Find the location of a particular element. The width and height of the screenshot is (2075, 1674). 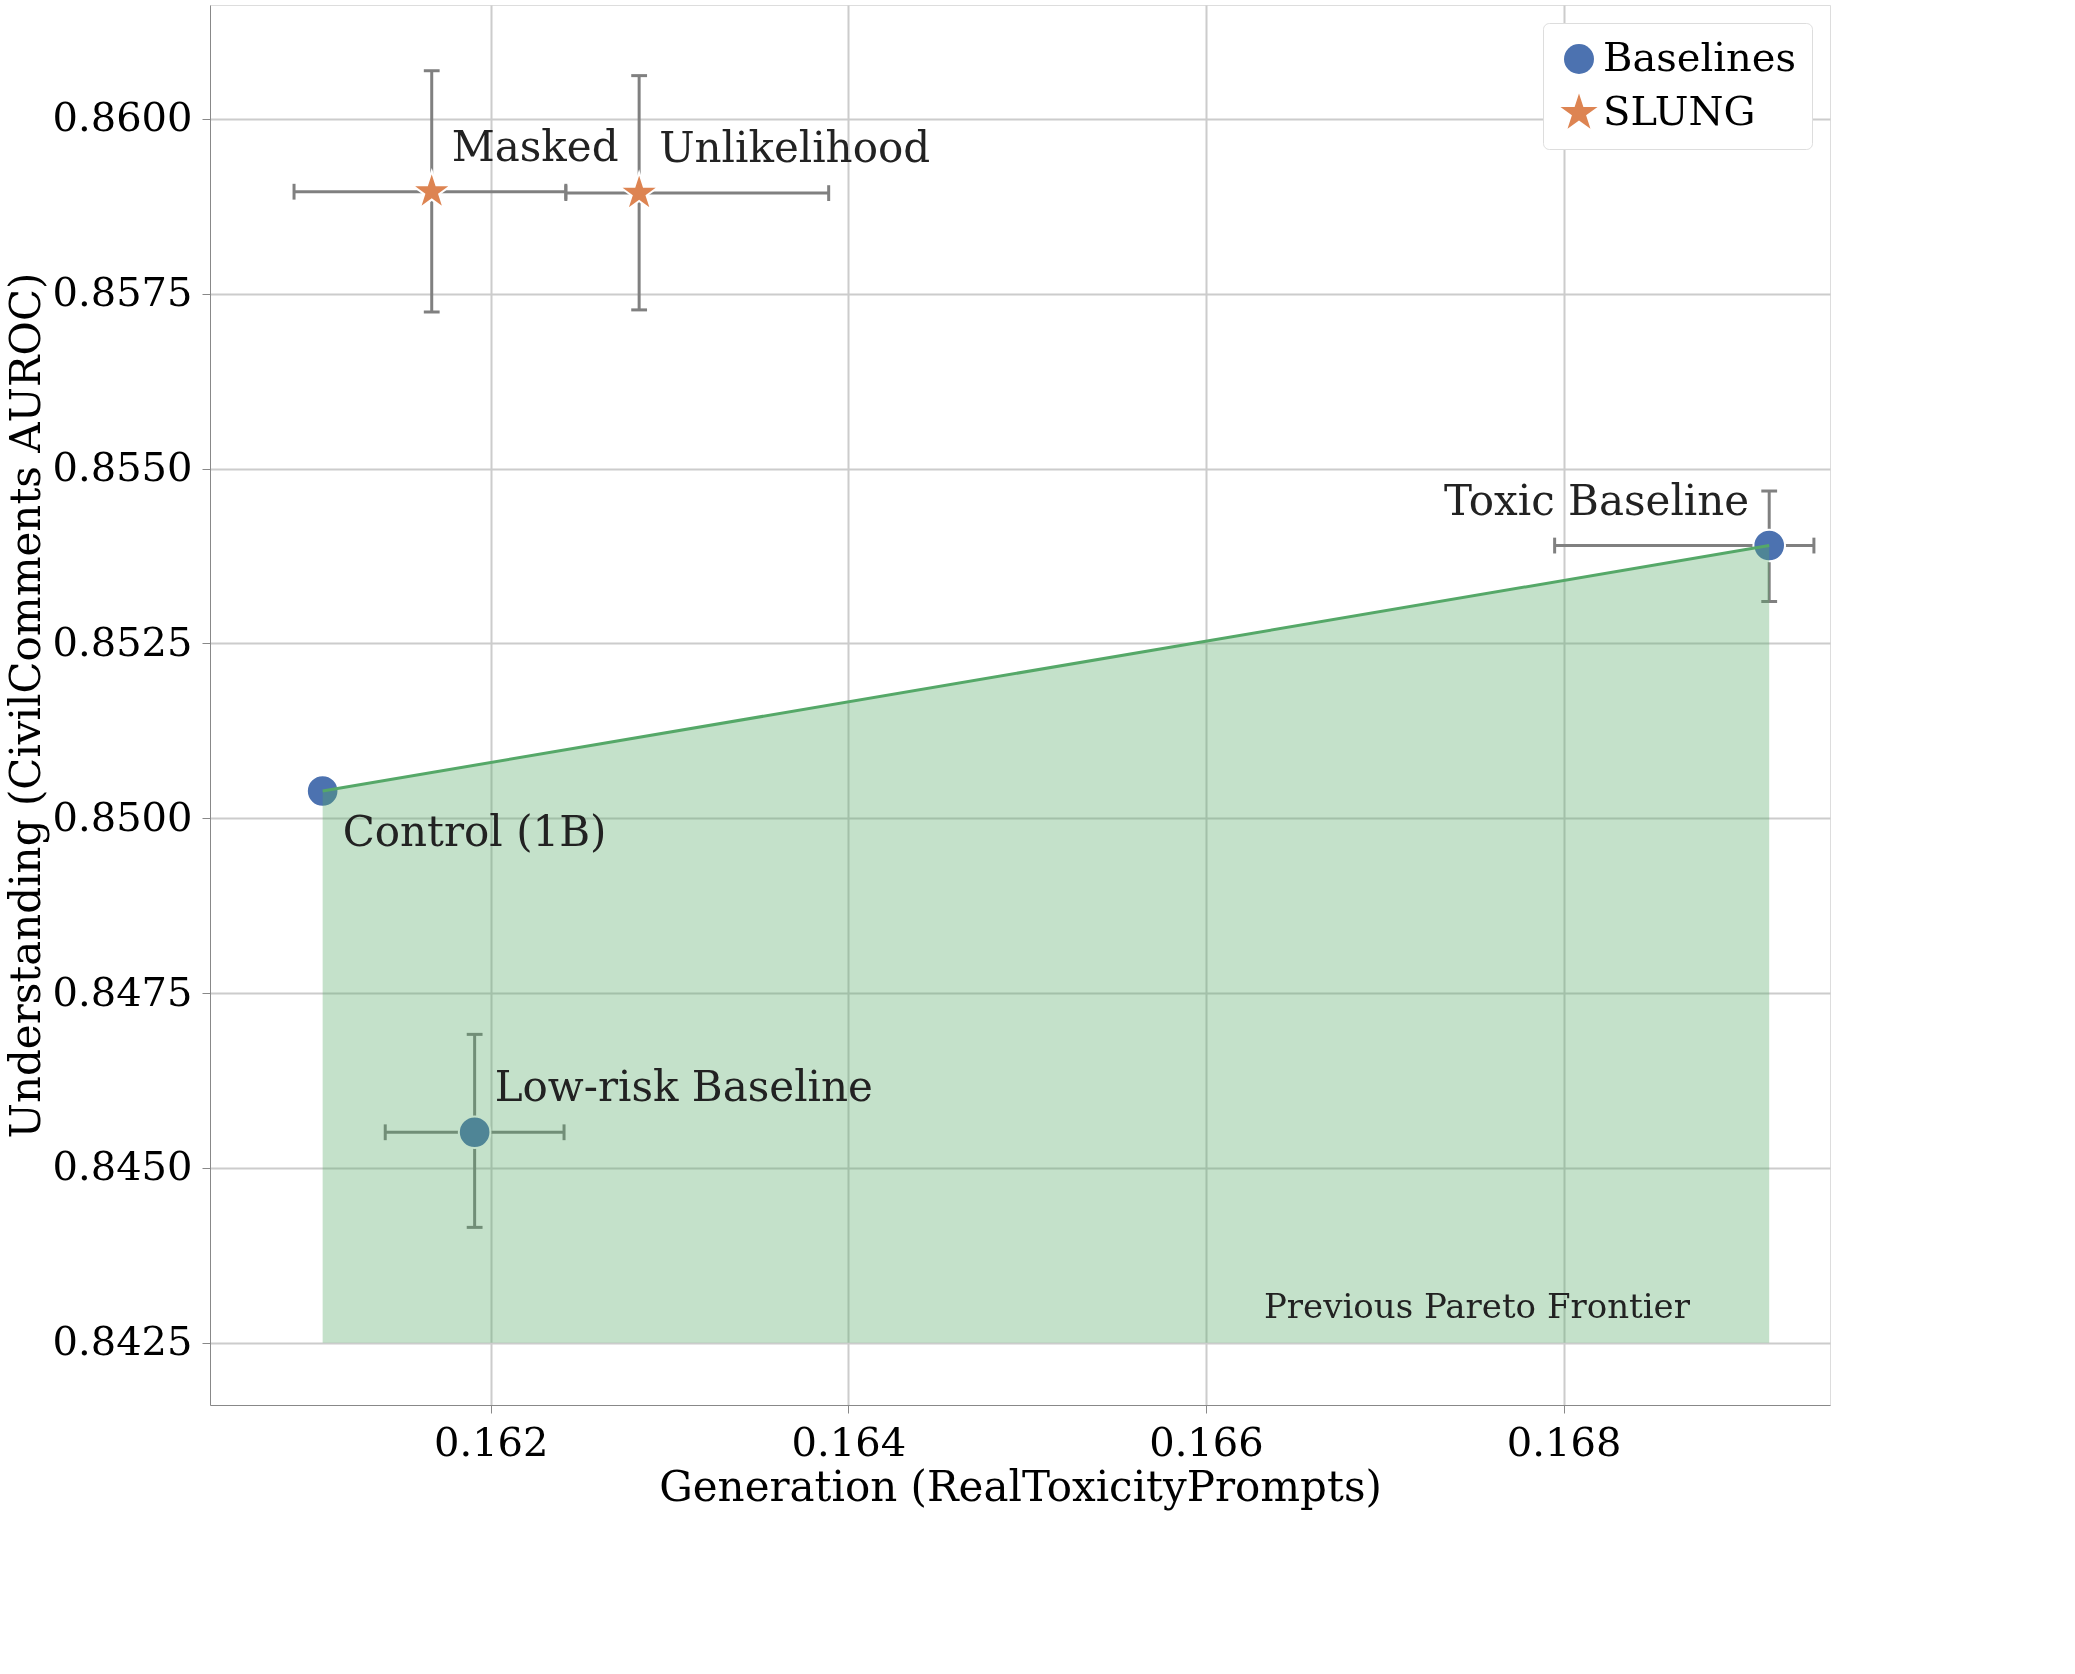

y-tick-label: 0.8550 is located at coordinates (122, 467).